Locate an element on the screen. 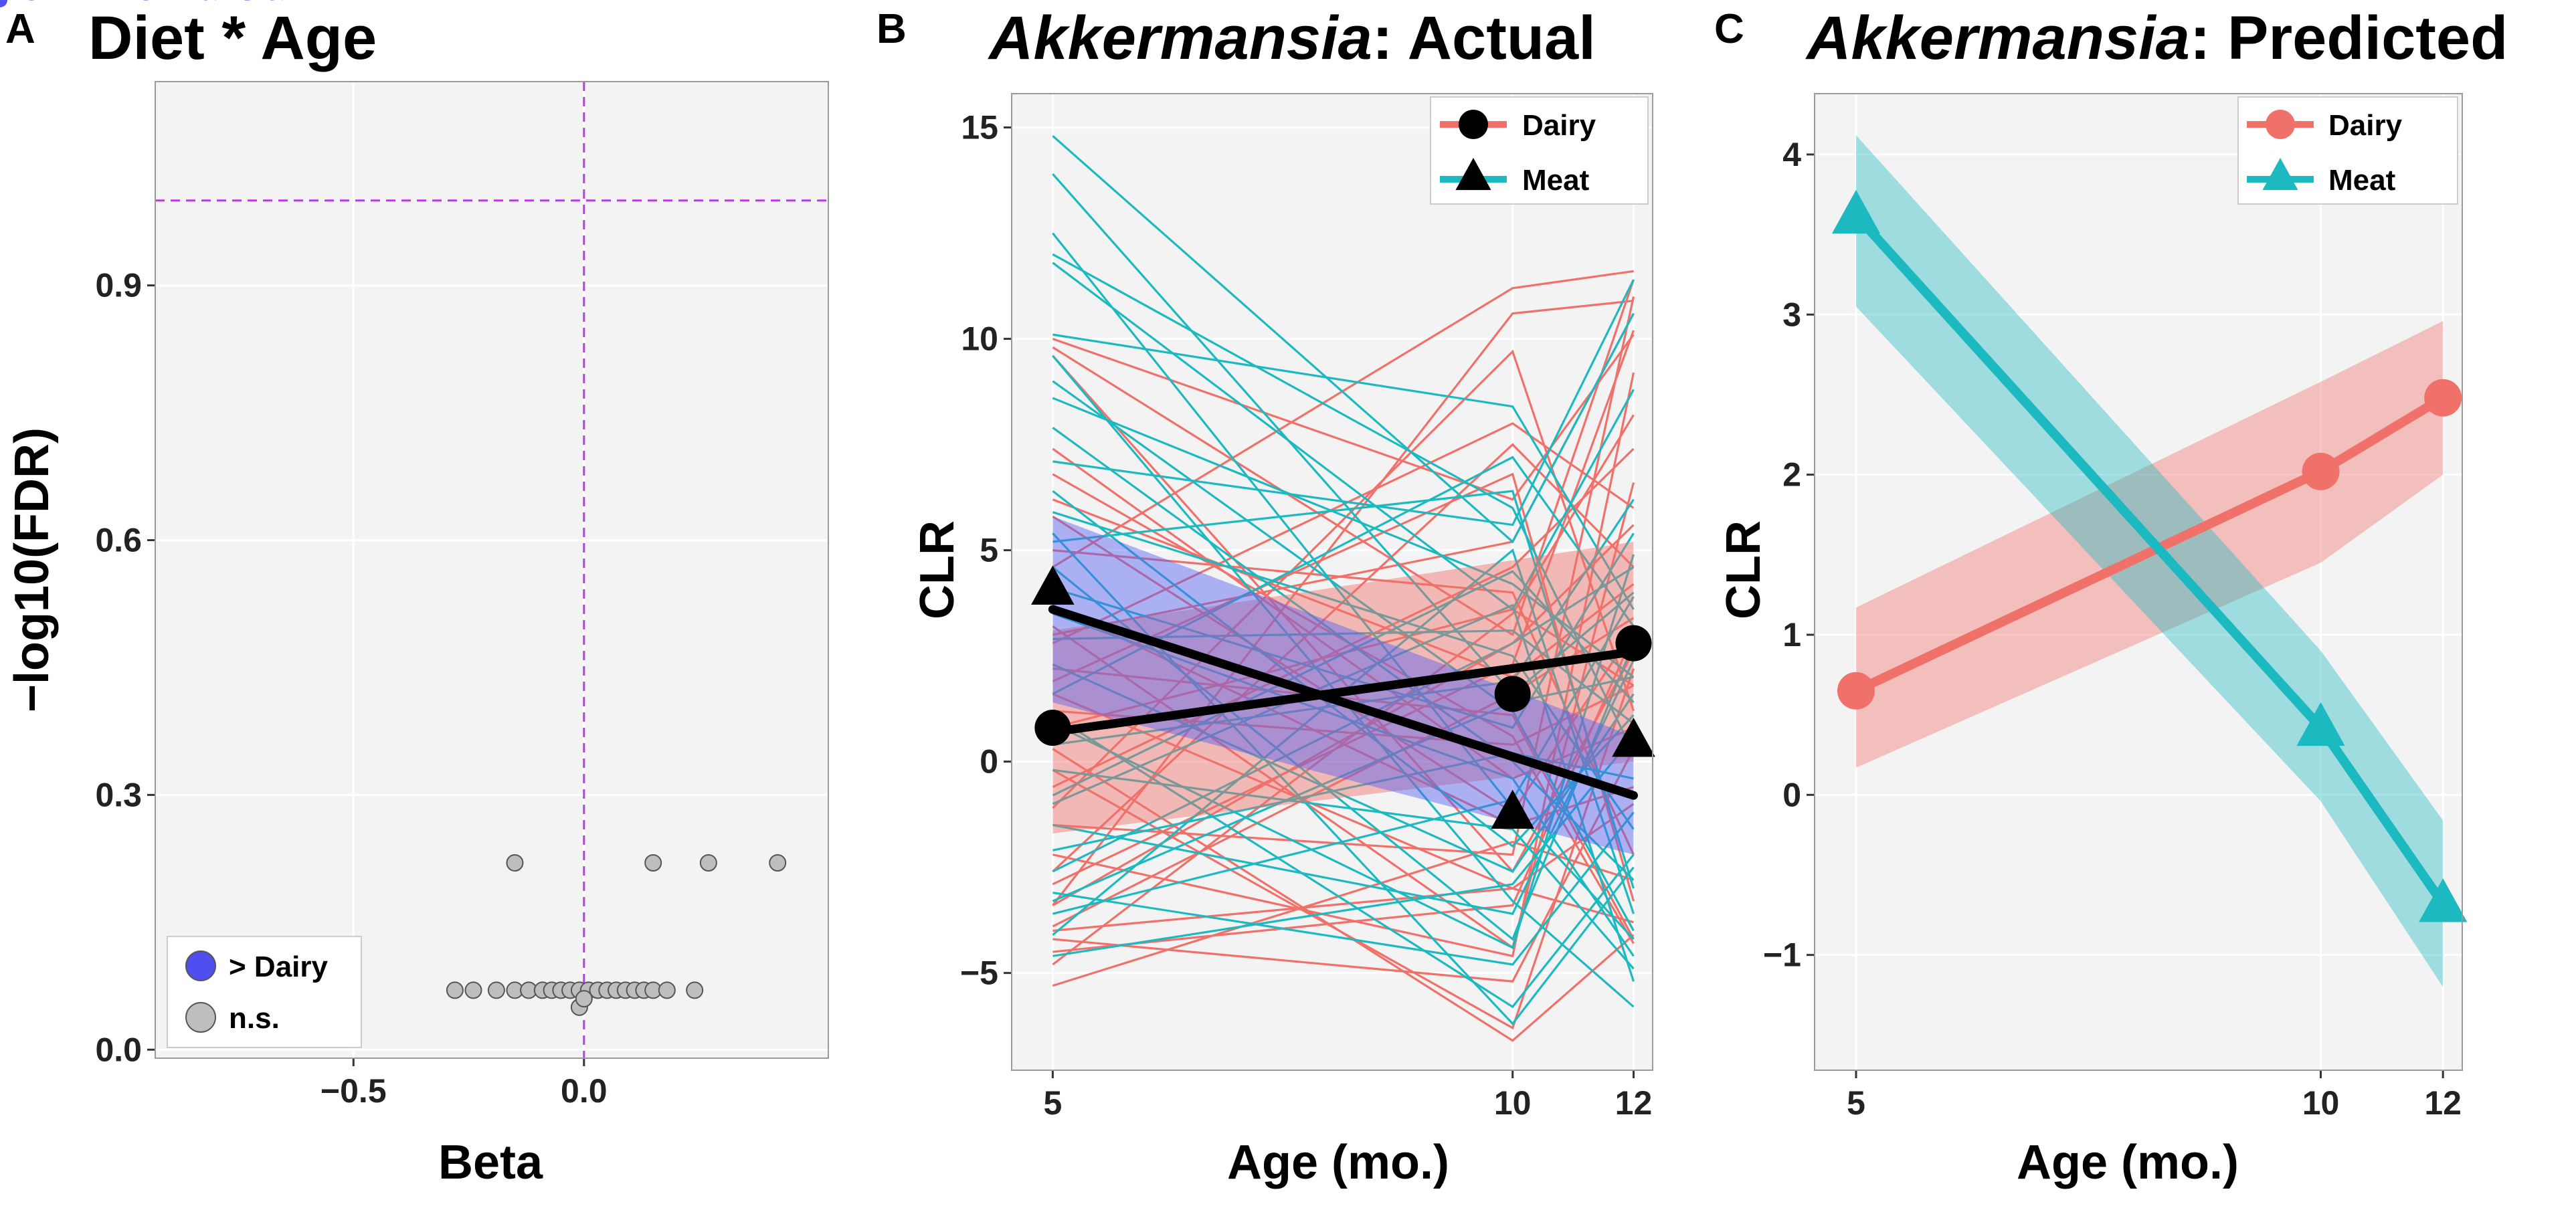 The image size is (2576, 1208). panel-letter-a: A is located at coordinates (20, 29).